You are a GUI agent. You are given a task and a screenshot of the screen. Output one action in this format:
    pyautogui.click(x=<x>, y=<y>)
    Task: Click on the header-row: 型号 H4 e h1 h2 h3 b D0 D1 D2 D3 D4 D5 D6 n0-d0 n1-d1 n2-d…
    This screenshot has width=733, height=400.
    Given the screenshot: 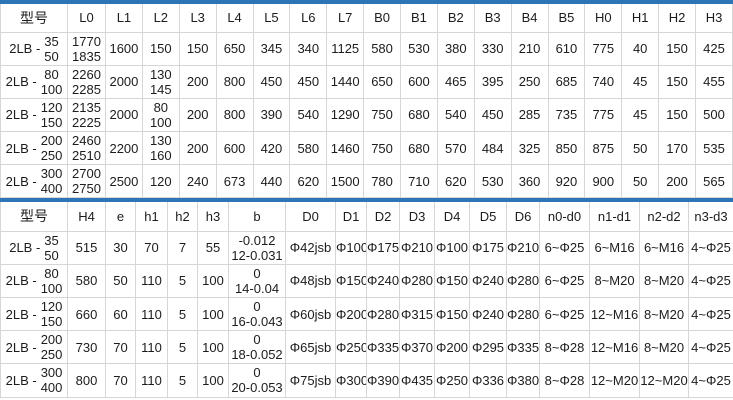 What is the action you would take?
    pyautogui.click(x=366, y=217)
    